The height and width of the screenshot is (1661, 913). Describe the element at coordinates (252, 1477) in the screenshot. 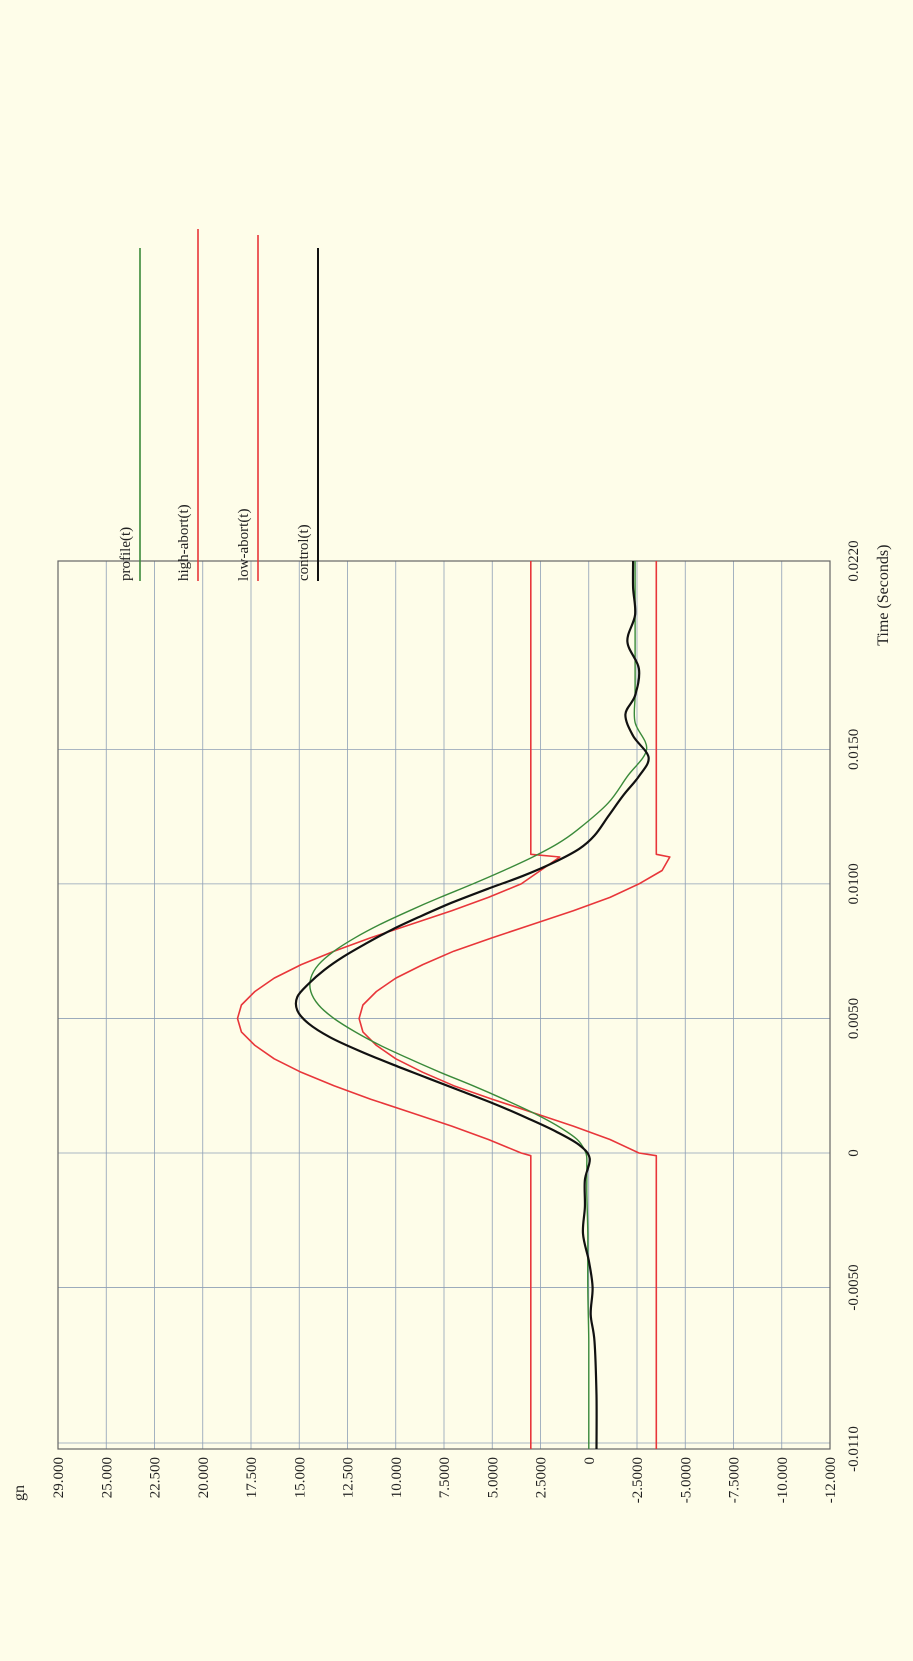

I see `y-tick-label: 17.500` at that location.